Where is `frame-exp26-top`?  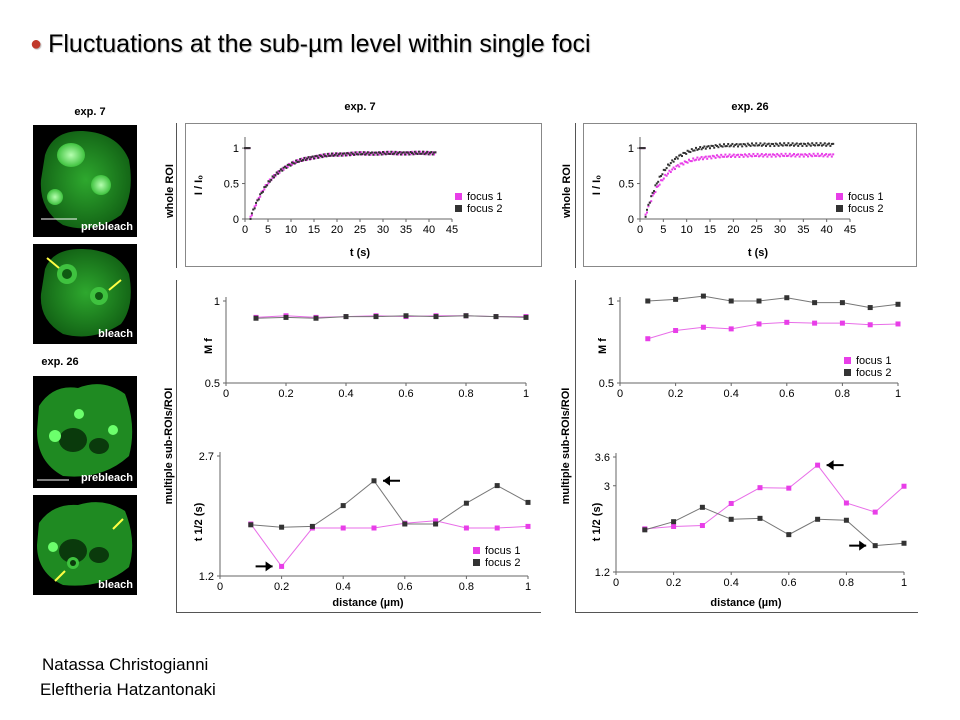 frame-exp26-top is located at coordinates (576, 195).